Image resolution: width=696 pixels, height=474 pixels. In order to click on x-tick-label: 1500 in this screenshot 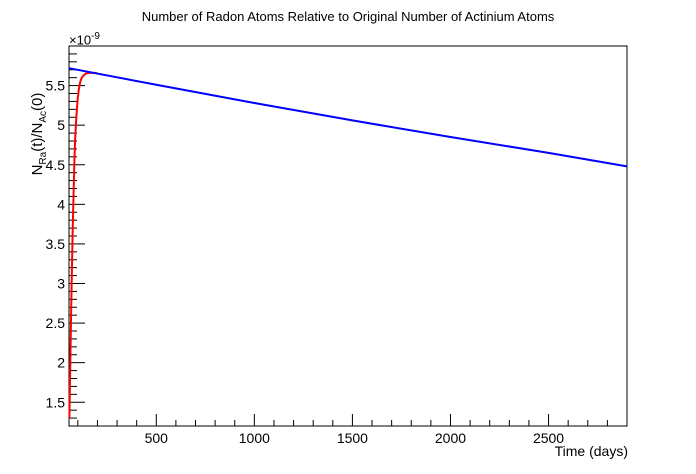, I will do `click(352, 438)`.